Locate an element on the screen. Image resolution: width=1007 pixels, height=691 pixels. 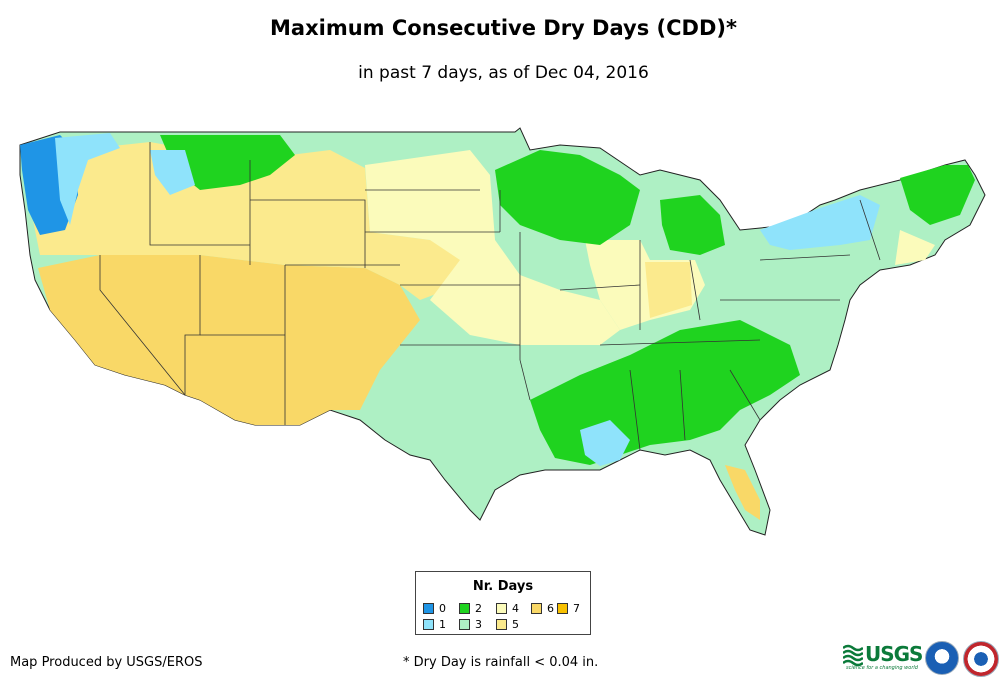
region-rockies-dry is located at coordinates (251, 221).